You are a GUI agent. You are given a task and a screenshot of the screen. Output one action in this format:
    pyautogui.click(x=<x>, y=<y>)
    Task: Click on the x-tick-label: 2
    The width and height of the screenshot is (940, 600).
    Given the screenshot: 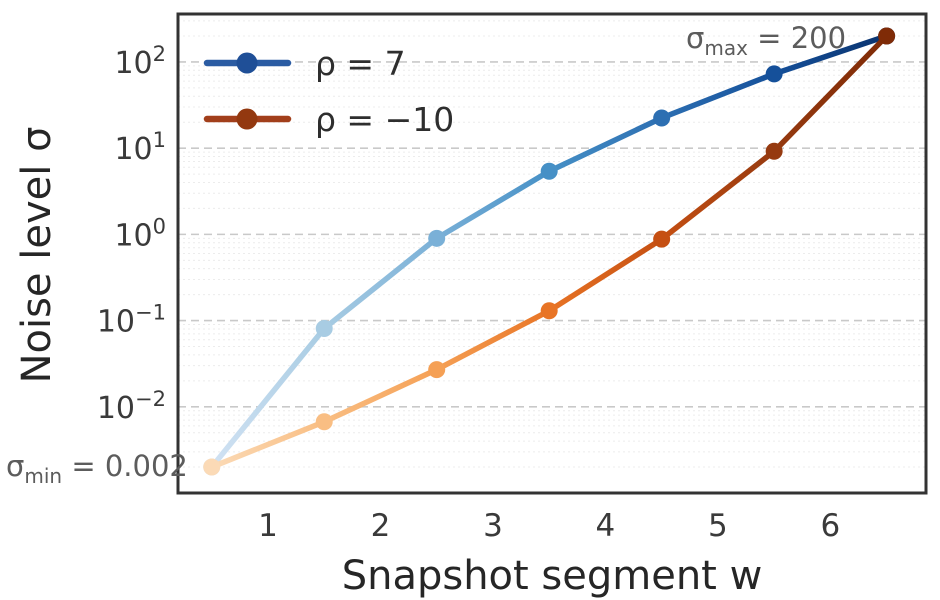 What is the action you would take?
    pyautogui.click(x=381, y=526)
    